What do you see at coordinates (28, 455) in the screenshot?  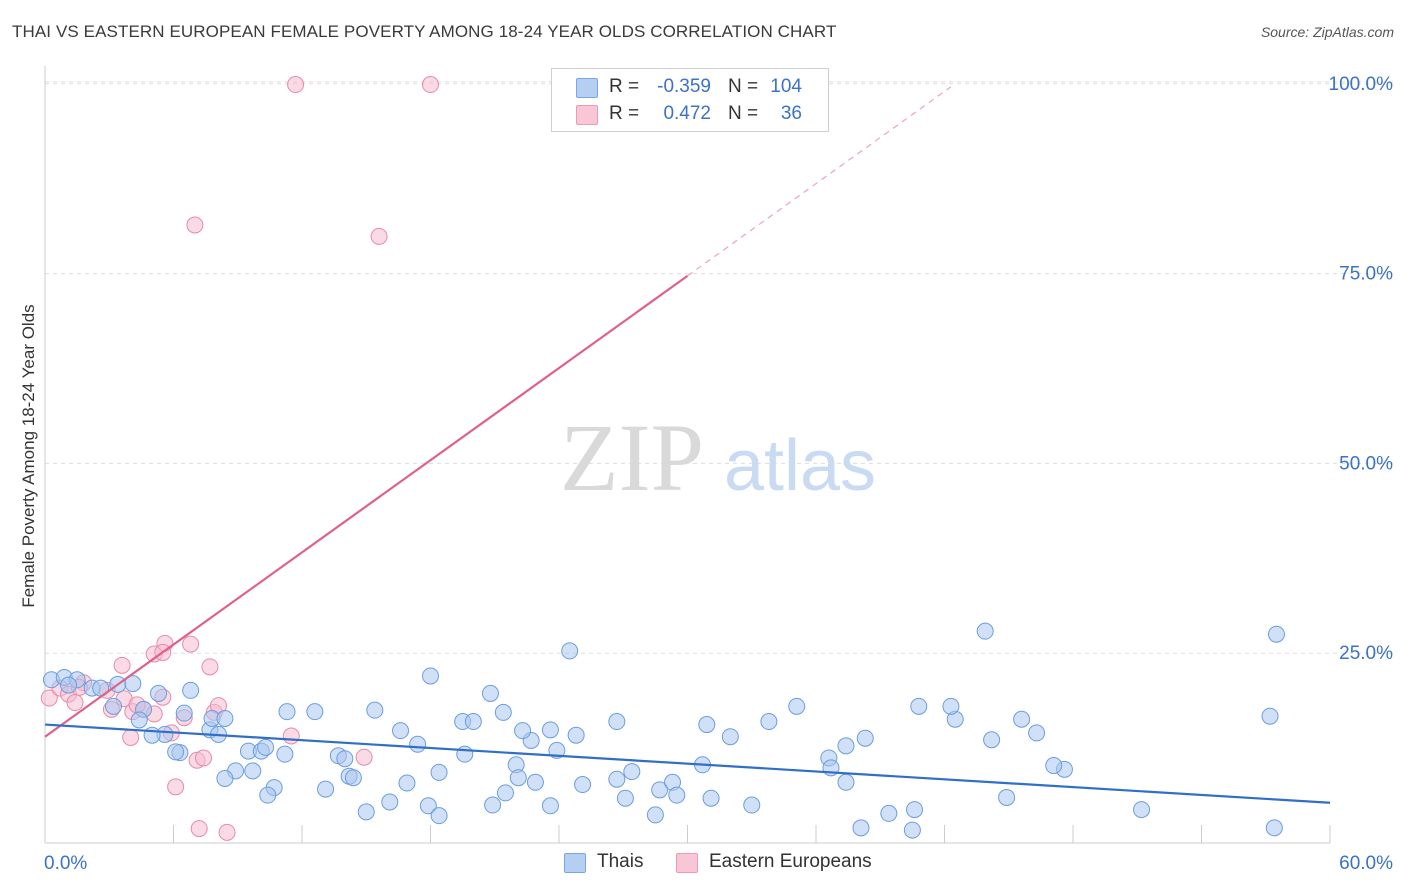 I see `y-axis-label: Female Poverty Among 18-24 Year Olds` at bounding box center [28, 455].